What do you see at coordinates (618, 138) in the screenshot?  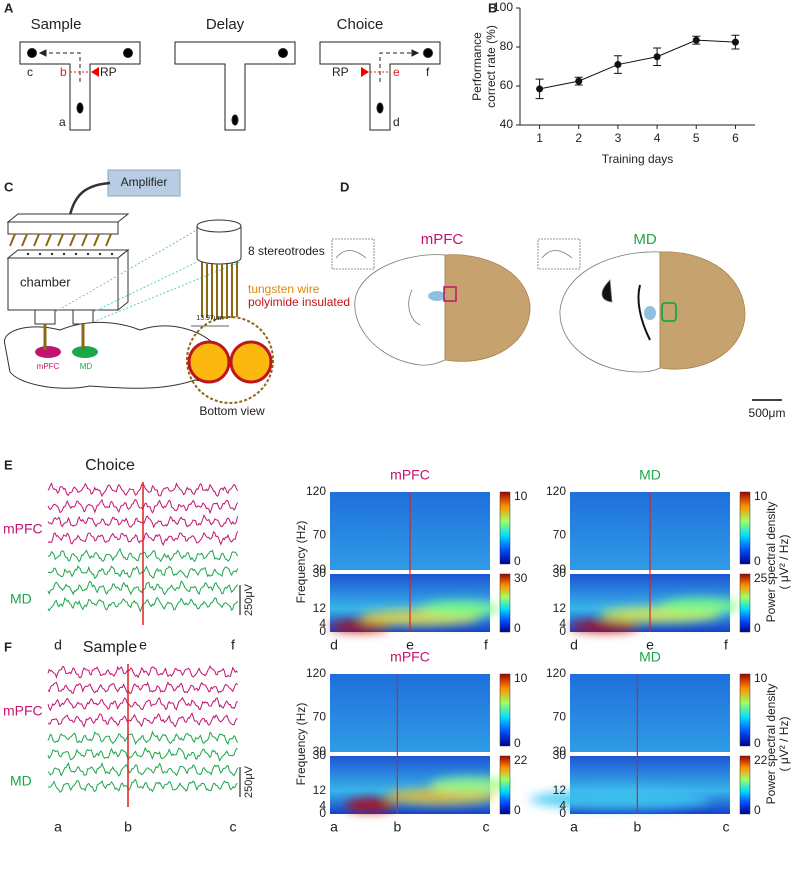 I see `x-tick-label: 3` at bounding box center [618, 138].